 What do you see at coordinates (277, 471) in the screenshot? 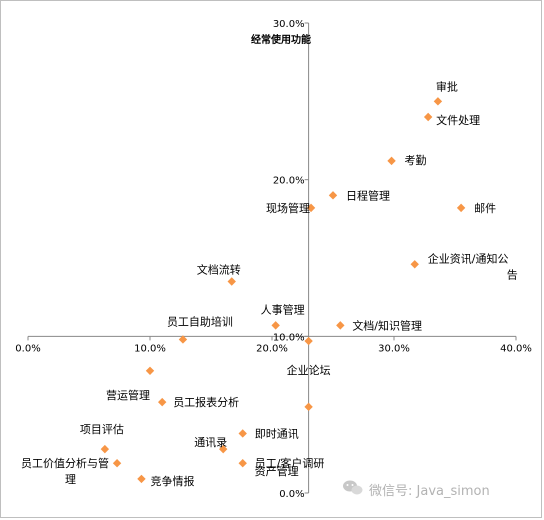
I see `data-point-label: 资产管理` at bounding box center [277, 471].